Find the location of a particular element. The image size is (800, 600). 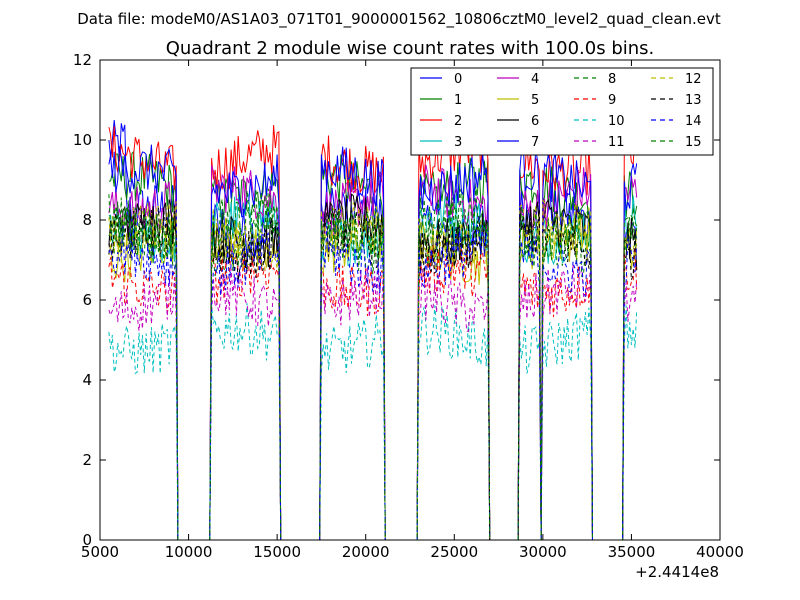

y-tick-label: 8 is located at coordinates (87, 220).